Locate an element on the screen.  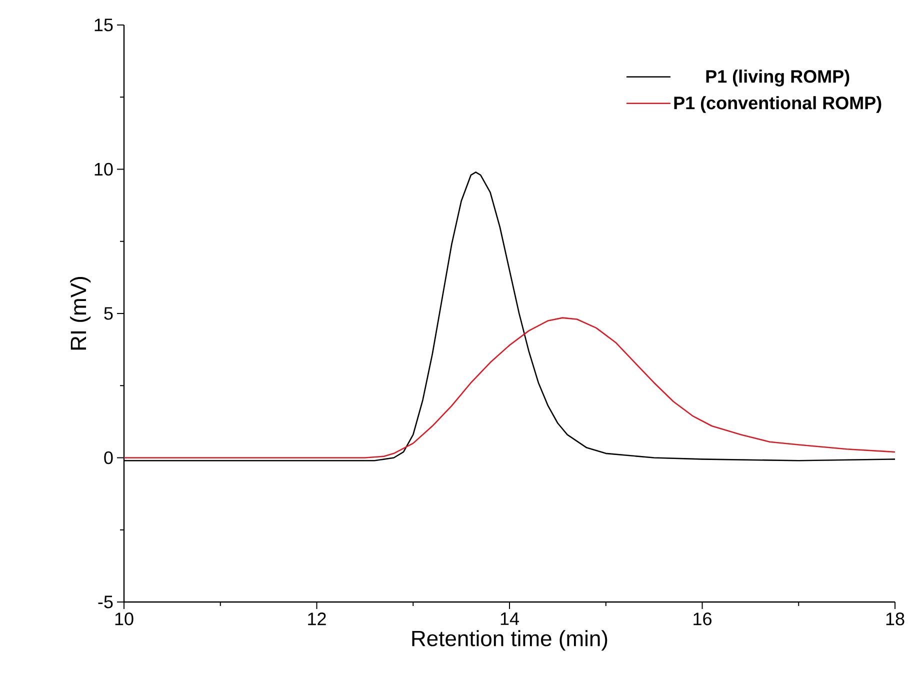
y-tick-label: 10 is located at coordinates (103, 169).